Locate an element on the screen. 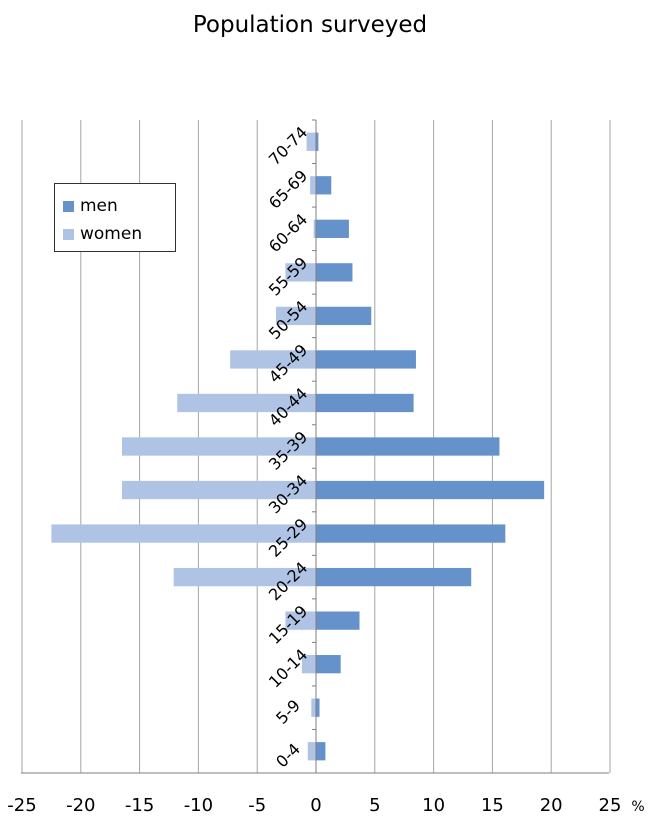 The image size is (648, 825). category-label: 5-9 is located at coordinates (288, 712).